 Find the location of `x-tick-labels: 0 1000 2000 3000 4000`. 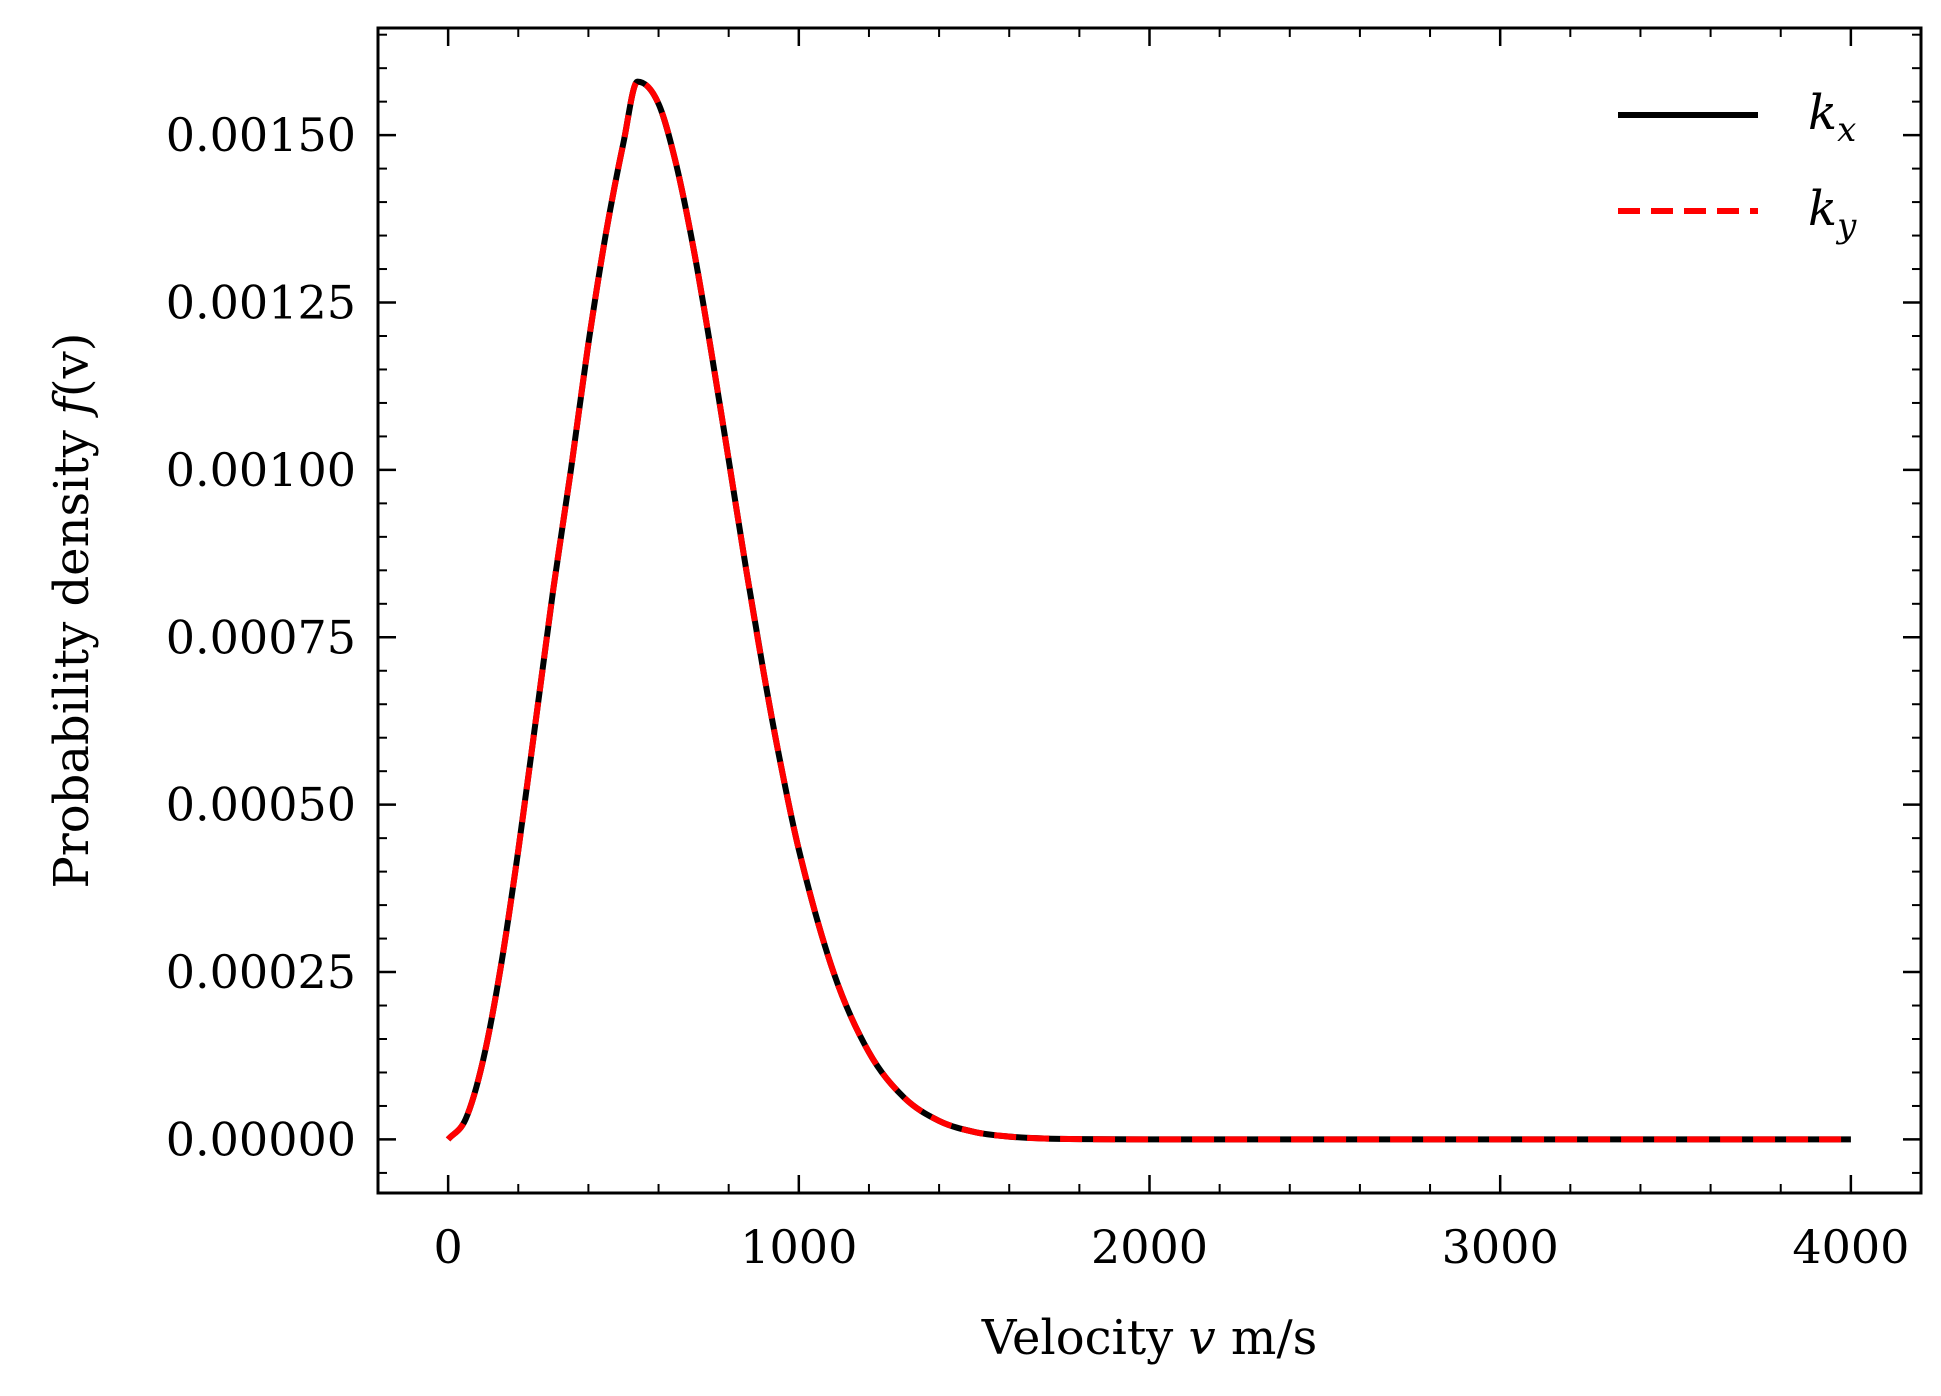

x-tick-labels: 0 1000 2000 3000 4000 is located at coordinates (1171, 1247).